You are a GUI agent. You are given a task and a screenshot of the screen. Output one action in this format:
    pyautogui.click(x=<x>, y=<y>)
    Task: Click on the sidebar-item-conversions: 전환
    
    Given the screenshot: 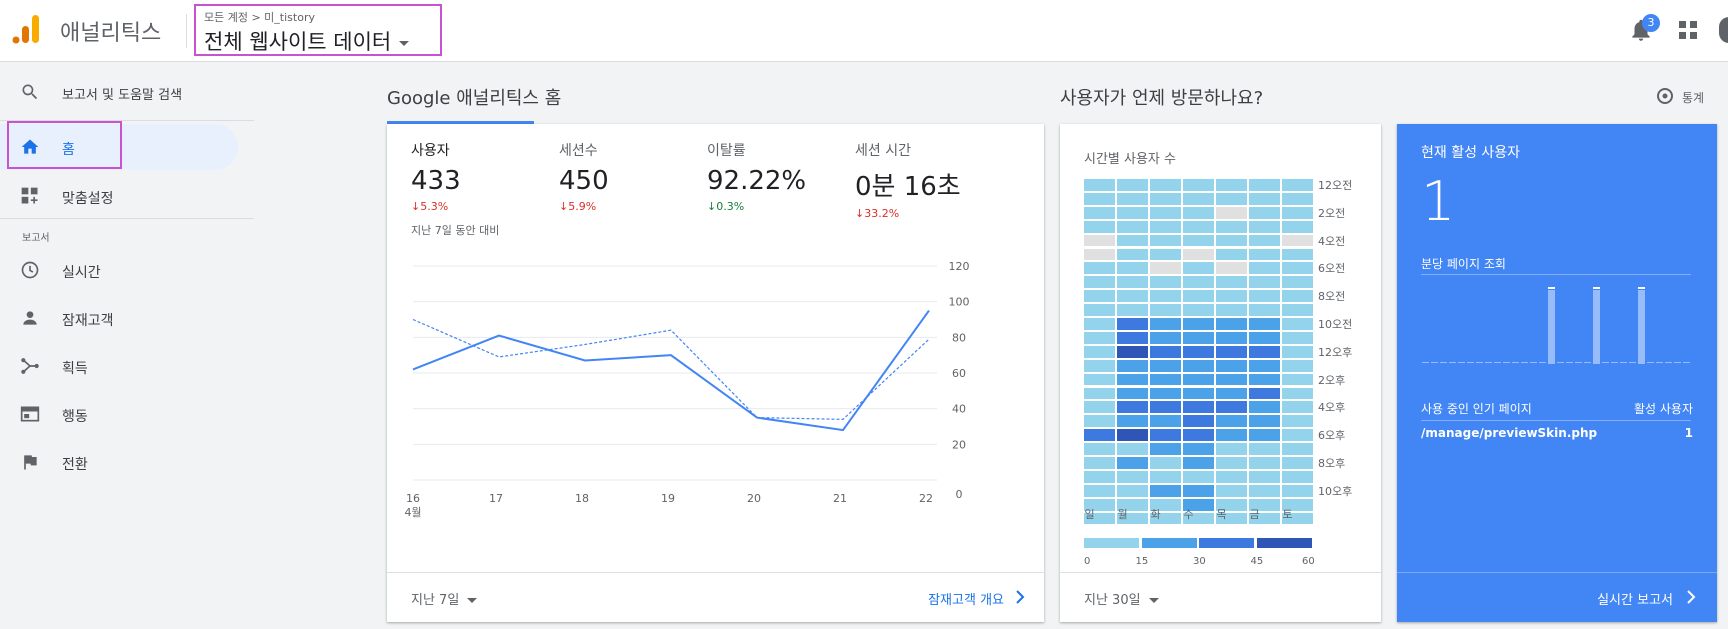 What is the action you would take?
    pyautogui.click(x=127, y=462)
    